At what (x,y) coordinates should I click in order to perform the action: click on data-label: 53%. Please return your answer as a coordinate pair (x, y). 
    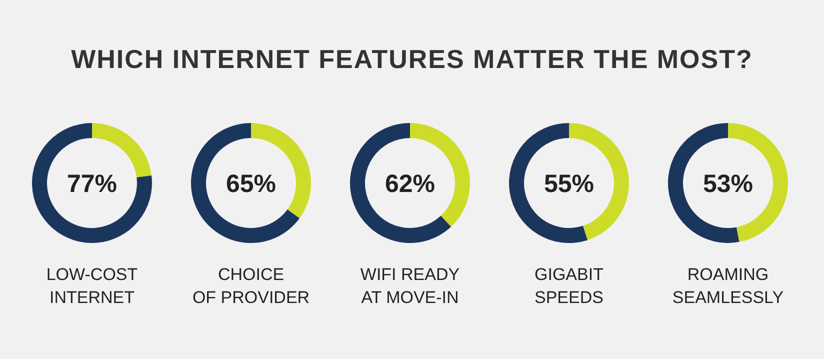
    Looking at the image, I should click on (728, 184).